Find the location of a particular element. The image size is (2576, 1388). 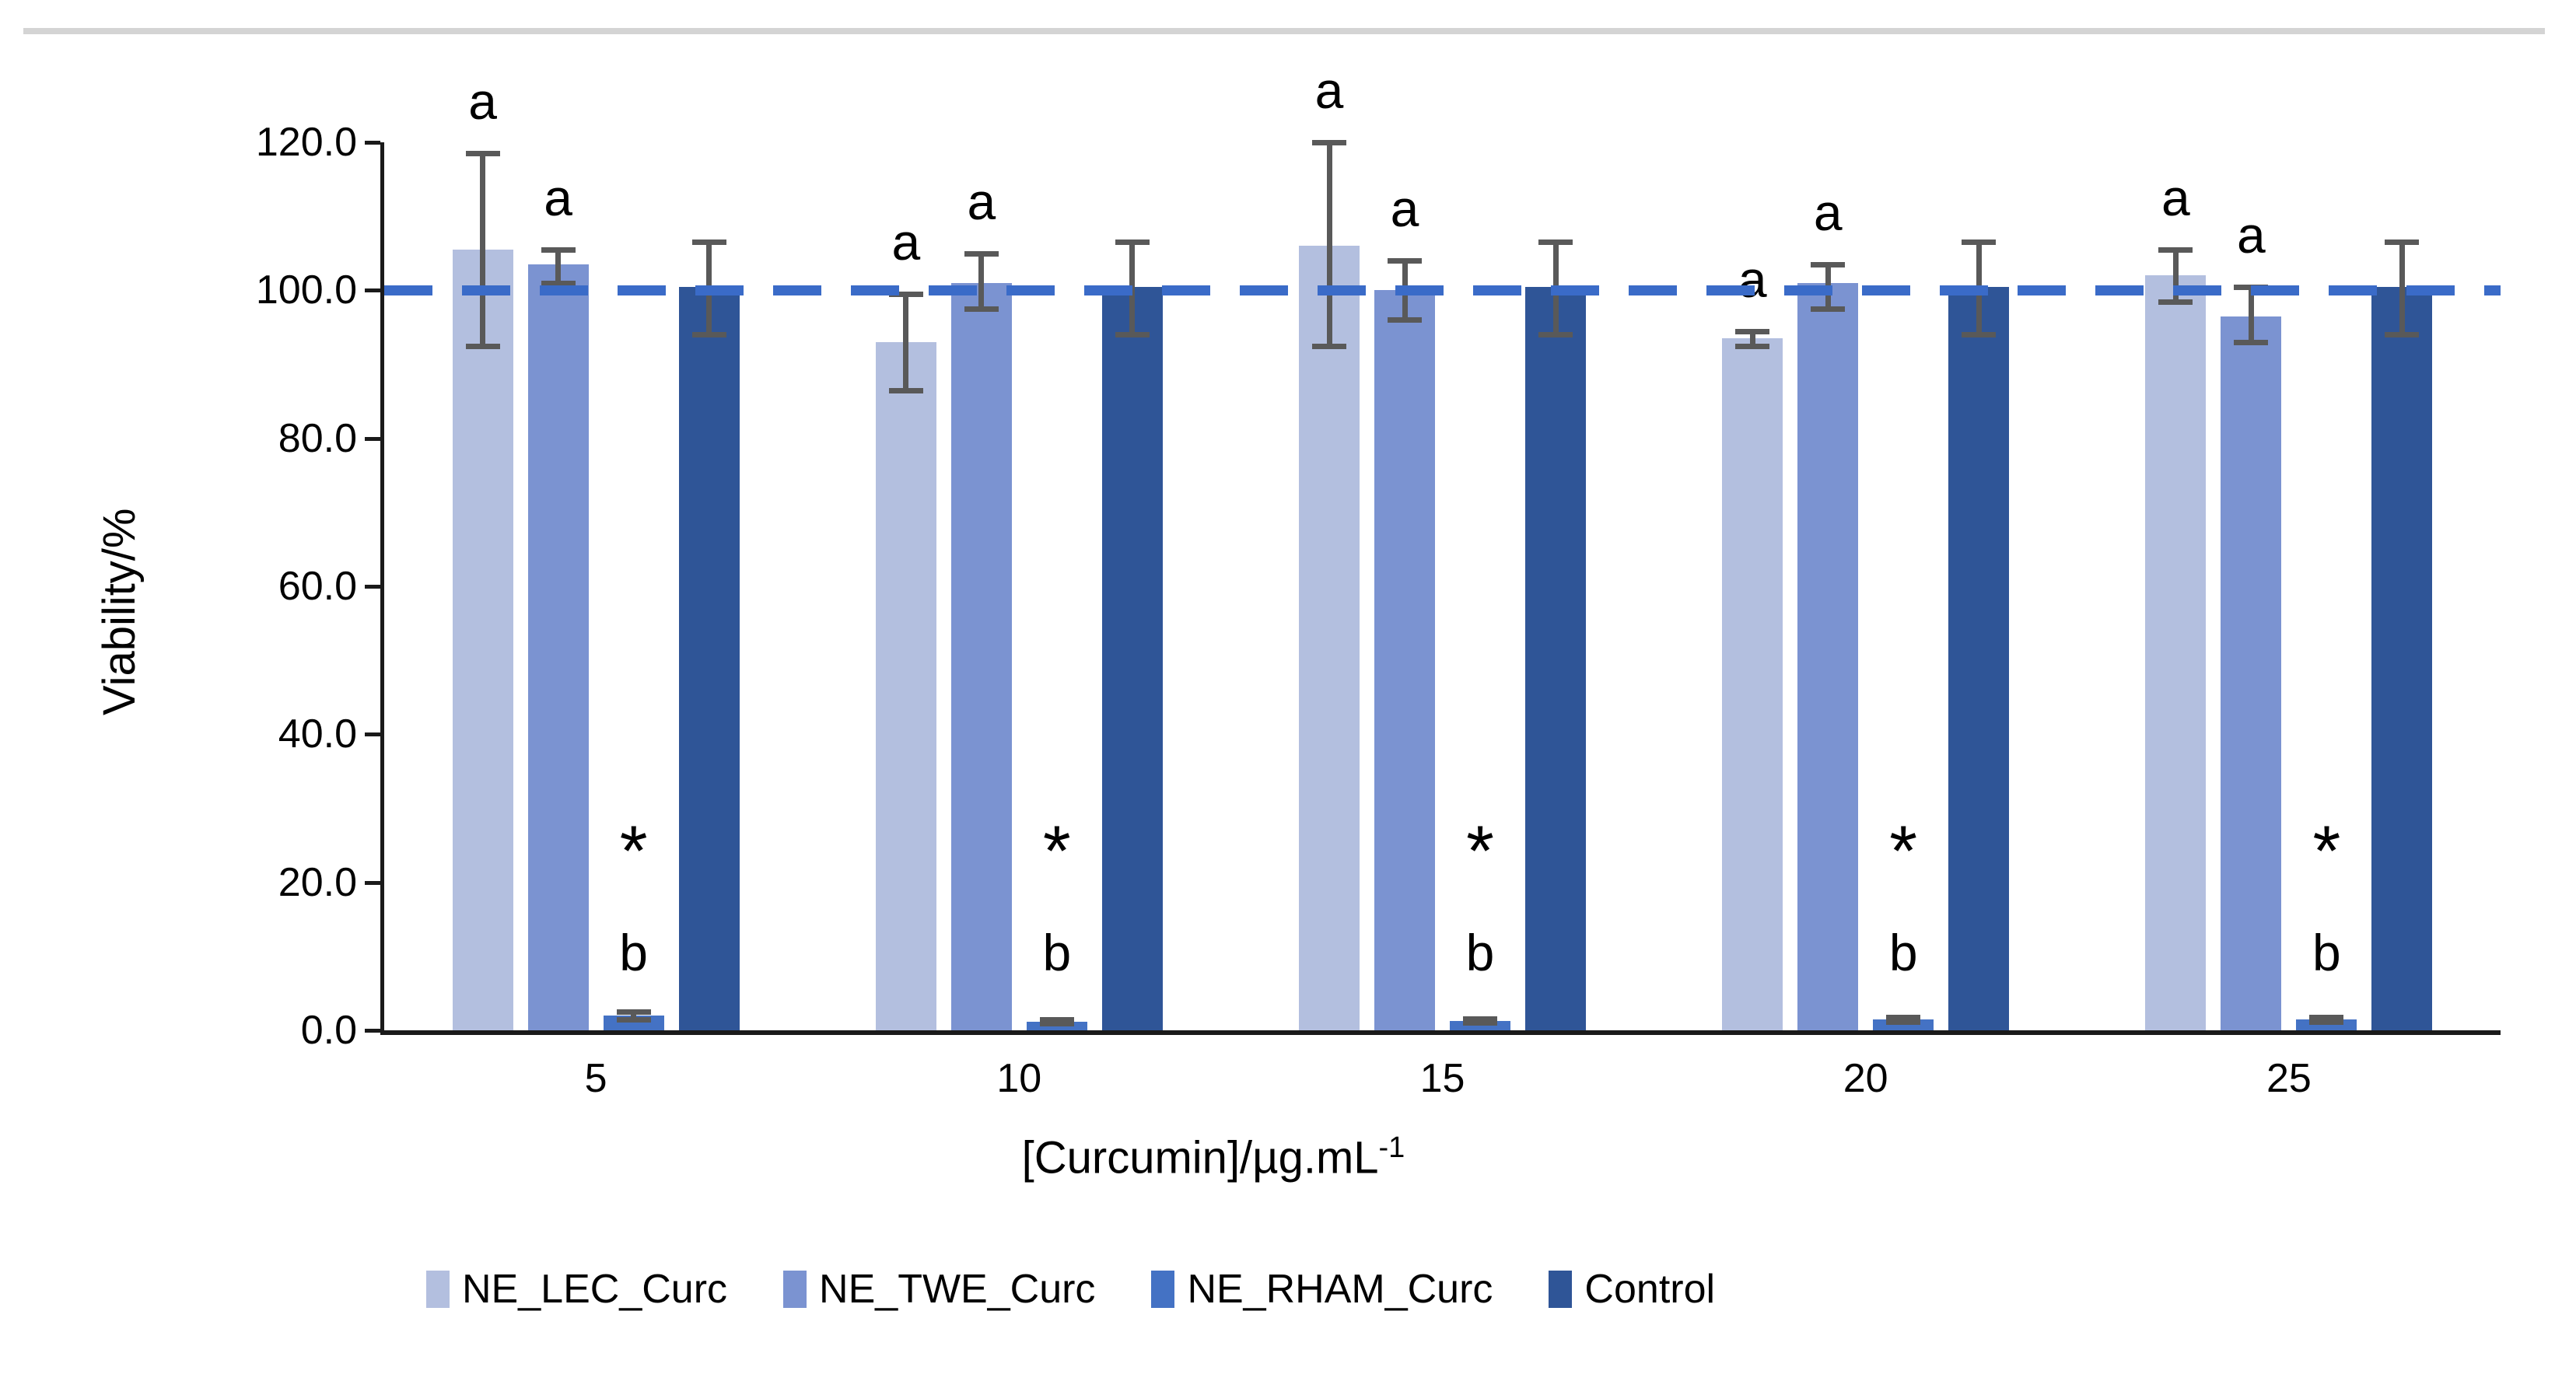

annotation-b-ne-rham-curc-15: b is located at coordinates (1480, 952).